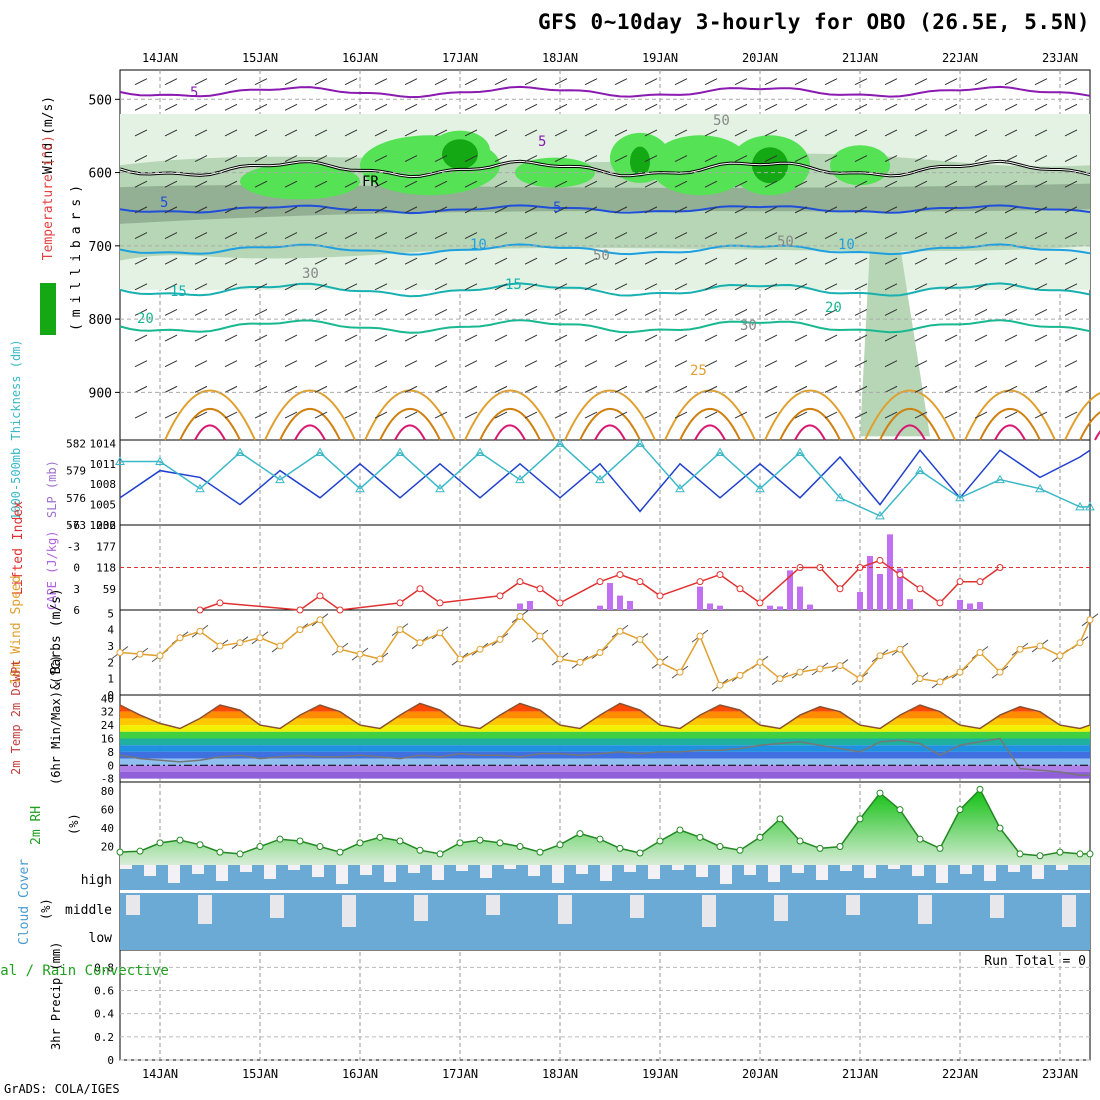 Image resolution: width=1100 pixels, height=1100 pixels. What do you see at coordinates (760, 1074) in the screenshot?
I see `bottom-day-label: 20JAN` at bounding box center [760, 1074].